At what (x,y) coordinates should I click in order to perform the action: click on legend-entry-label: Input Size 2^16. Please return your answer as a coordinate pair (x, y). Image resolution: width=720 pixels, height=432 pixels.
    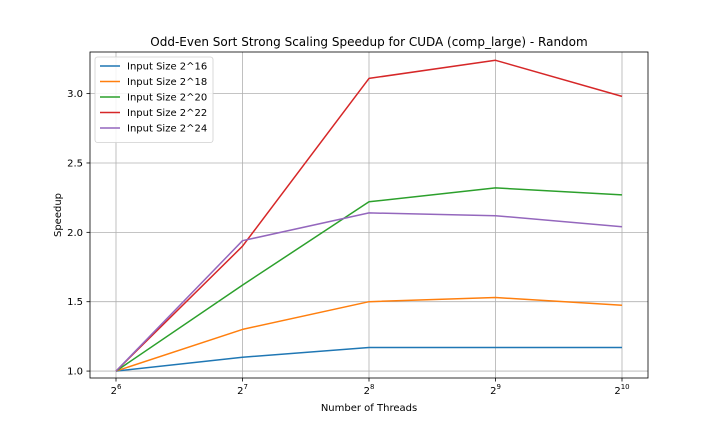
    Looking at the image, I should click on (167, 67).